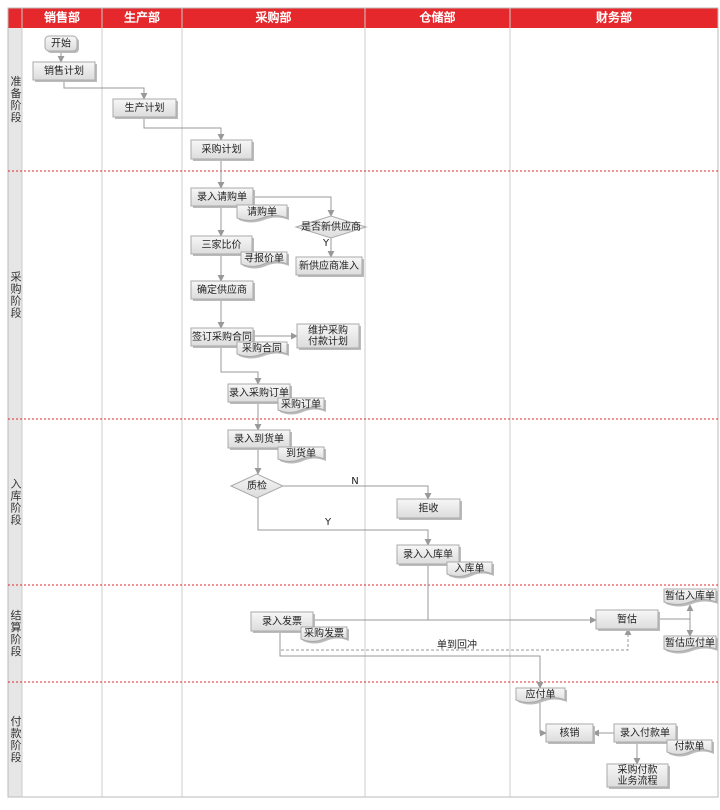  What do you see at coordinates (15, 633) in the screenshot?
I see `stage-label: 结算阶段` at bounding box center [15, 633].